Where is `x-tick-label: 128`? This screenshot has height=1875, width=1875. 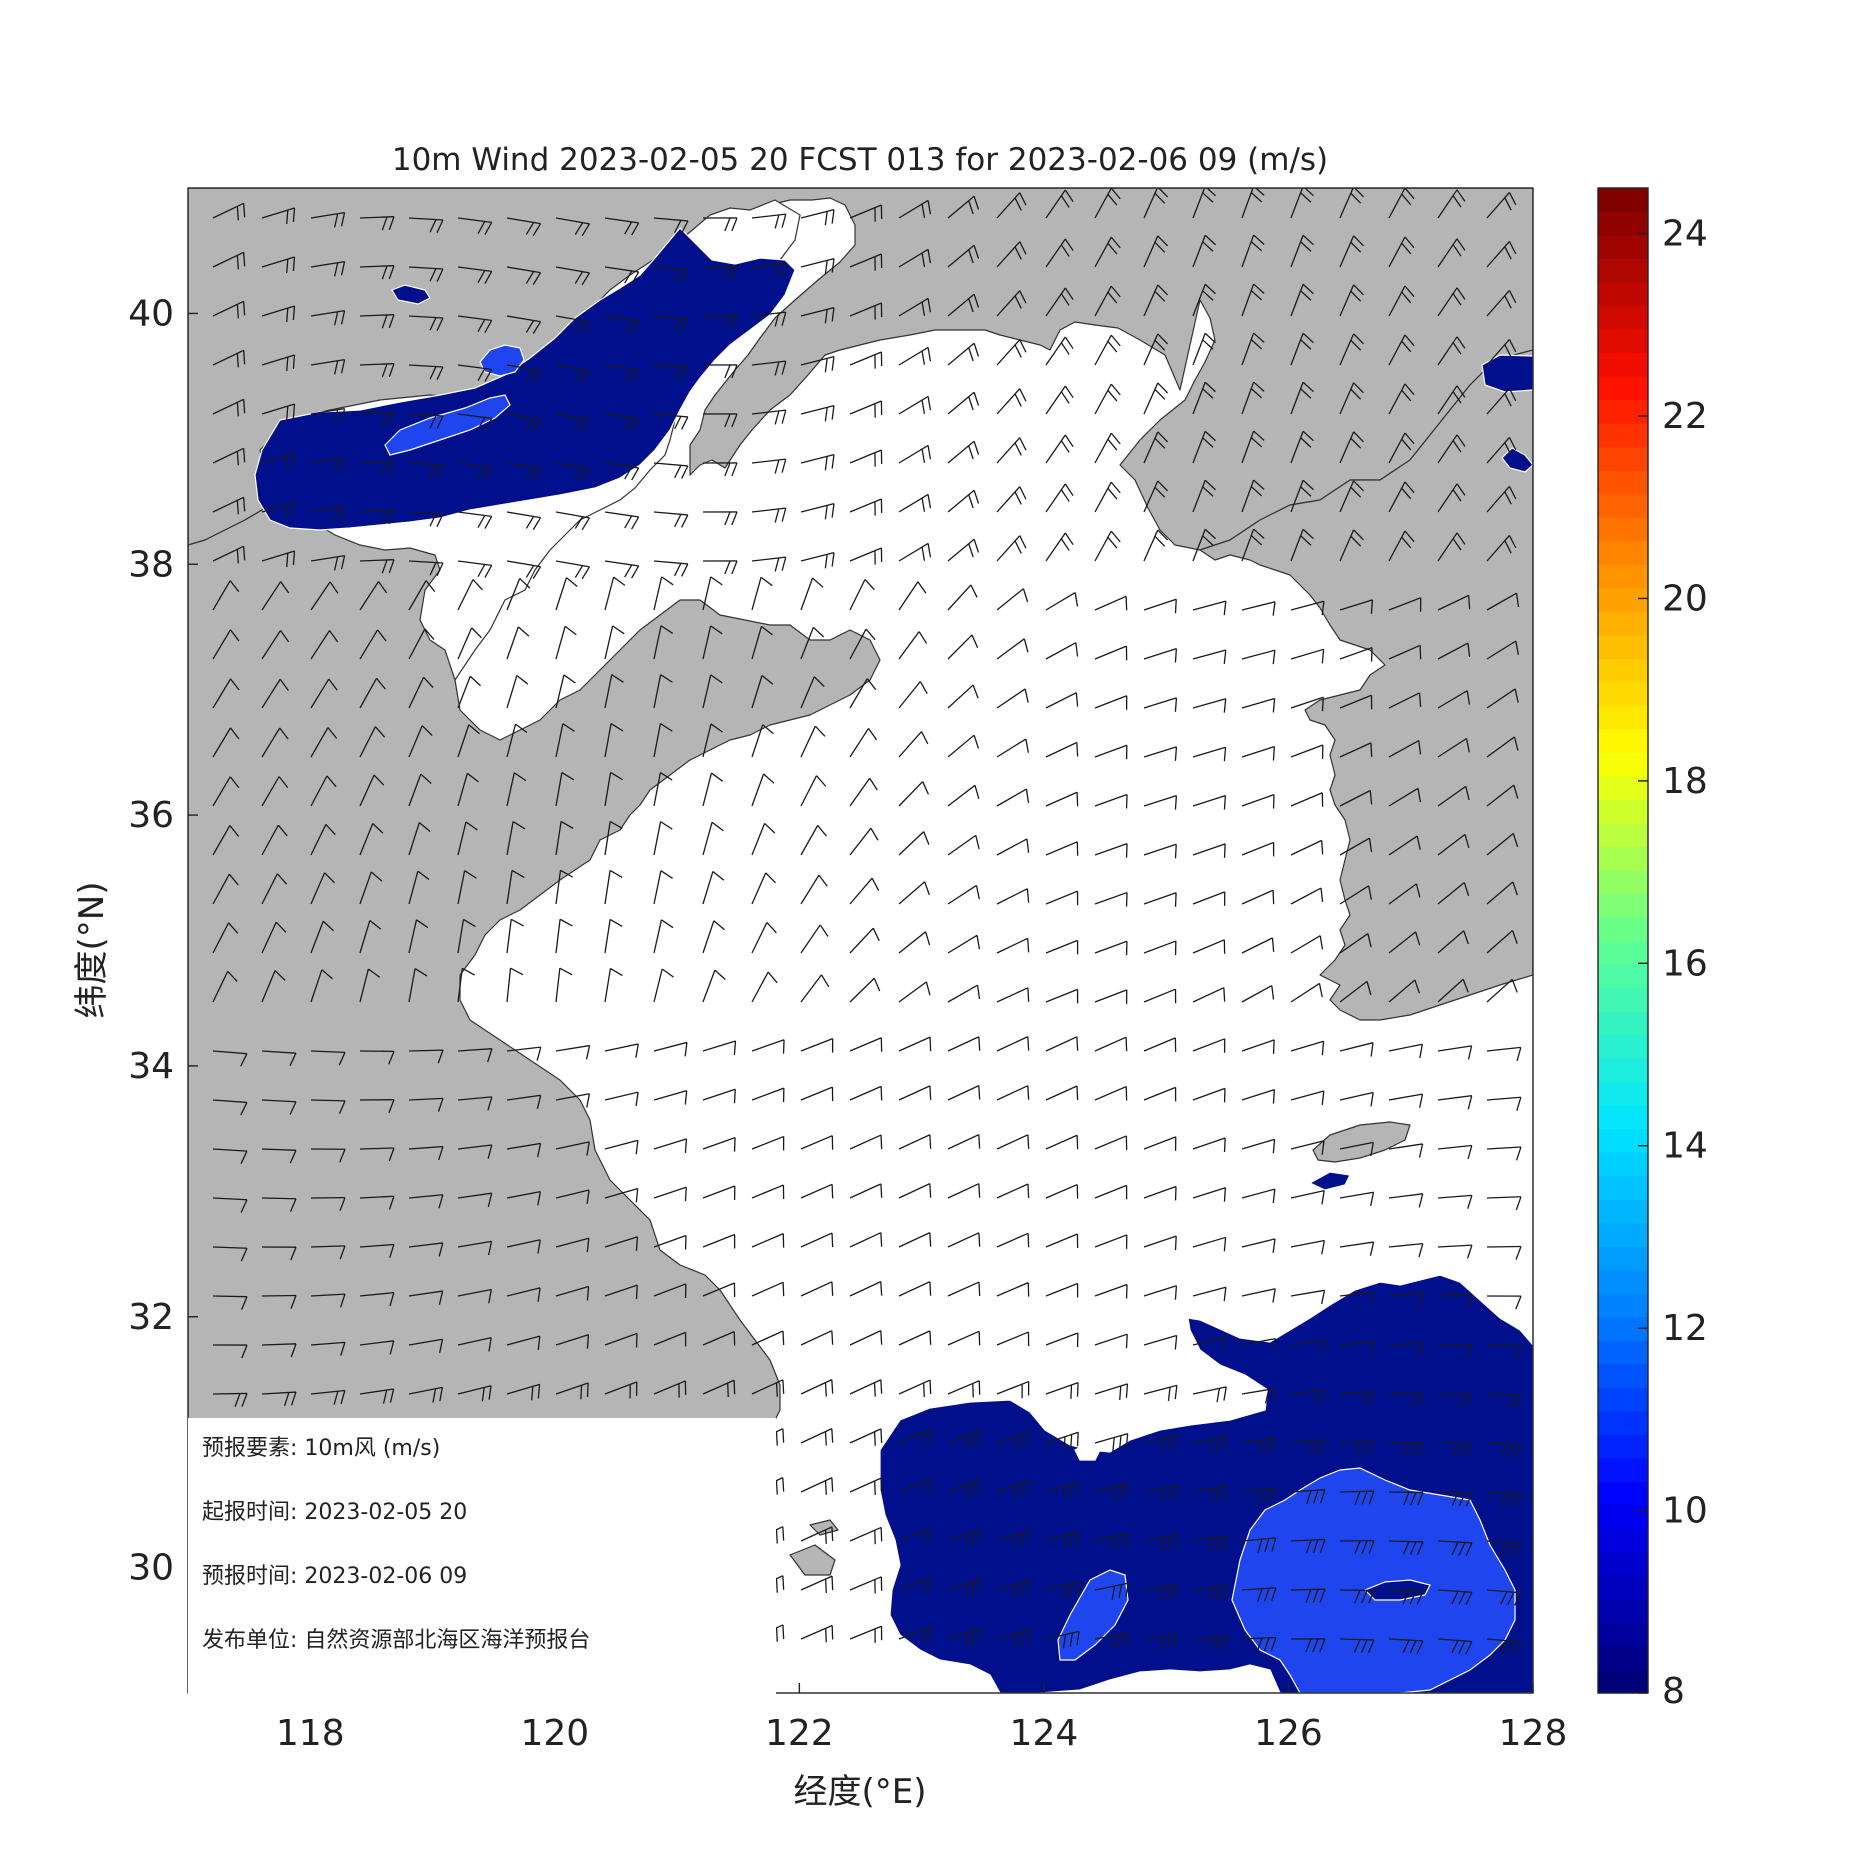 x-tick-label: 128 is located at coordinates (1533, 1733).